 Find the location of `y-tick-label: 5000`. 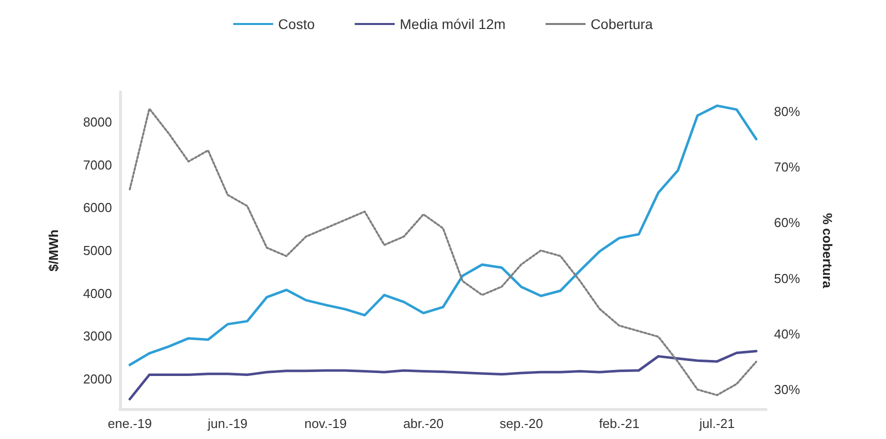

y-tick-label: 5000 is located at coordinates (97, 250).